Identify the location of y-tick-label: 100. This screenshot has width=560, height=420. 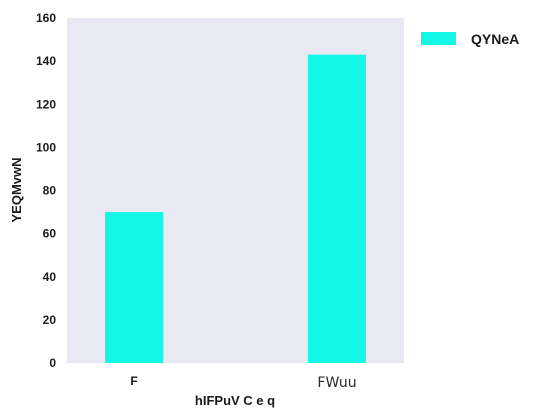
(46, 147).